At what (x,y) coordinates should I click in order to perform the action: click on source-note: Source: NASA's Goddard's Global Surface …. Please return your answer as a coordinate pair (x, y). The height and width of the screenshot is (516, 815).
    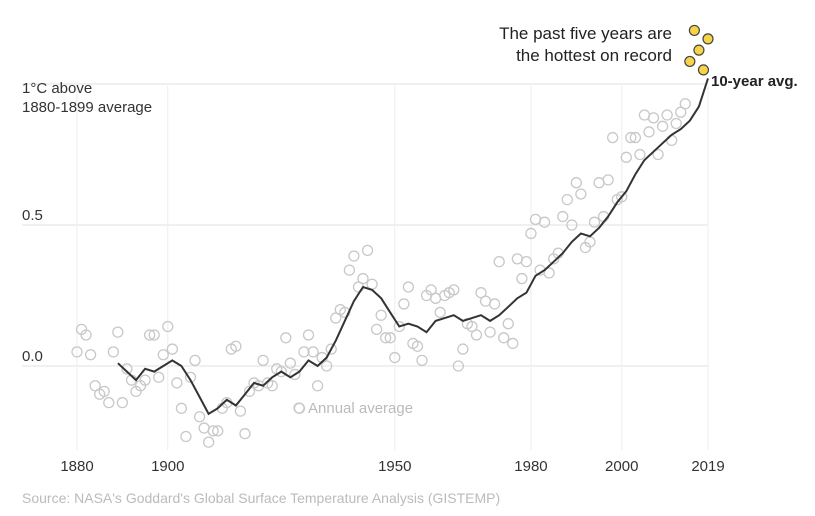
    Looking at the image, I should click on (261, 498).